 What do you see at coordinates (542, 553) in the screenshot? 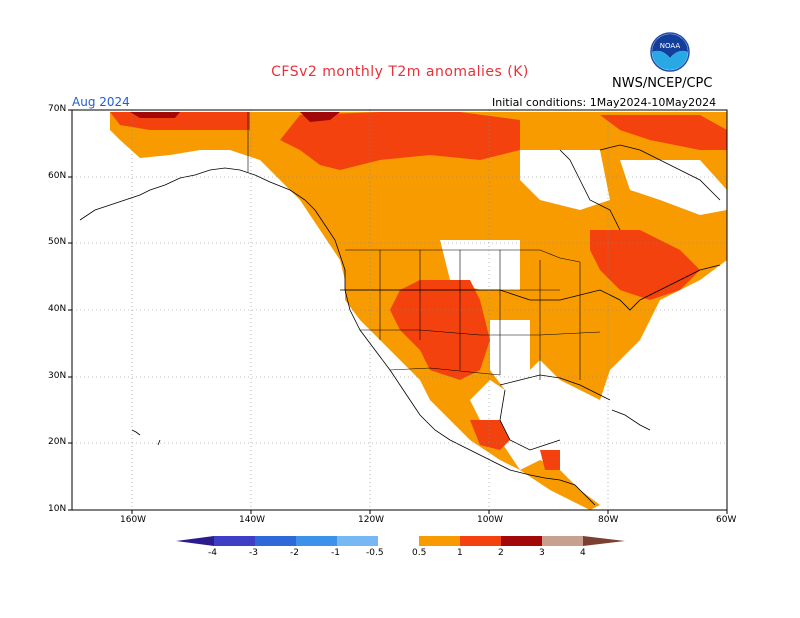
I see `colorbar-label: 3` at bounding box center [542, 553].